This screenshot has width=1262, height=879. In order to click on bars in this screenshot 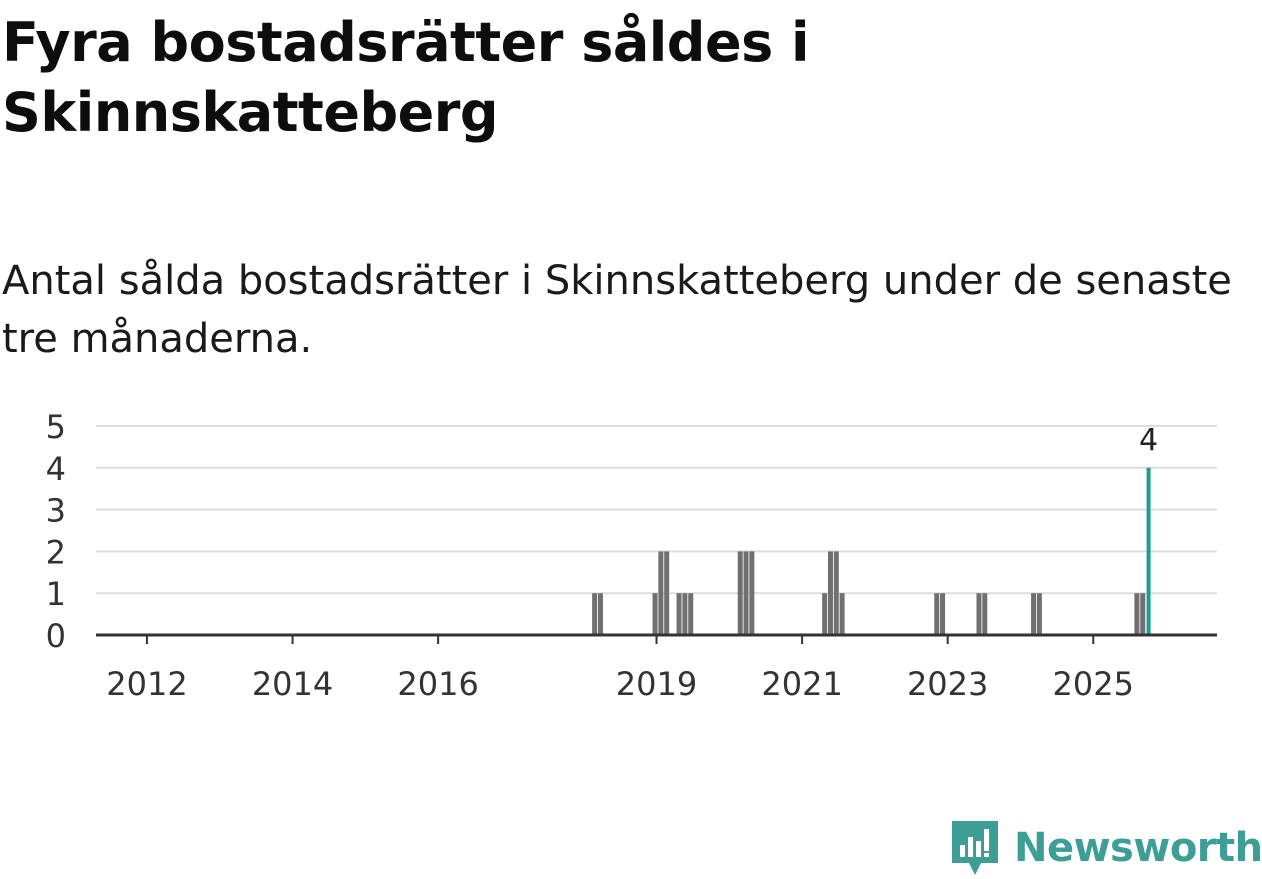, I will do `click(871, 551)`.